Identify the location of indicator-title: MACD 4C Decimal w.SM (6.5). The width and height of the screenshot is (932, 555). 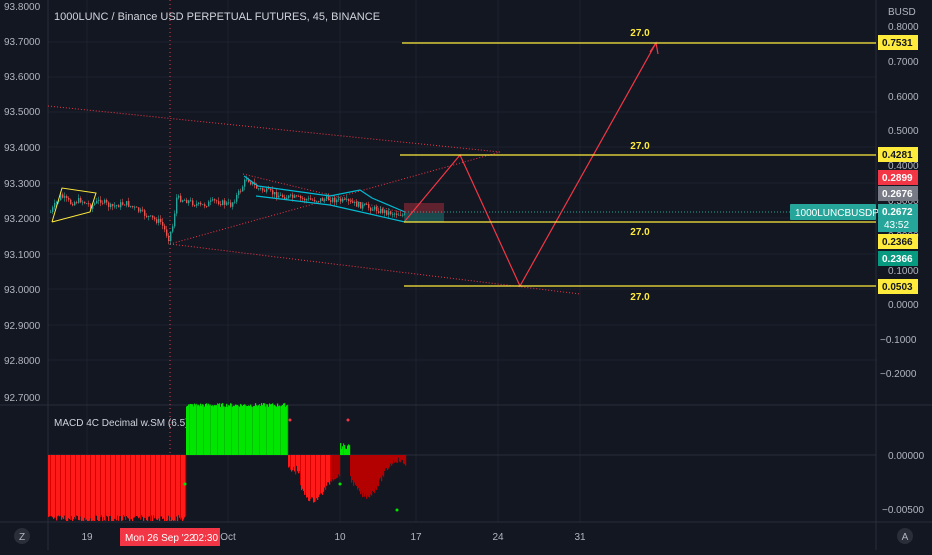
(121, 423).